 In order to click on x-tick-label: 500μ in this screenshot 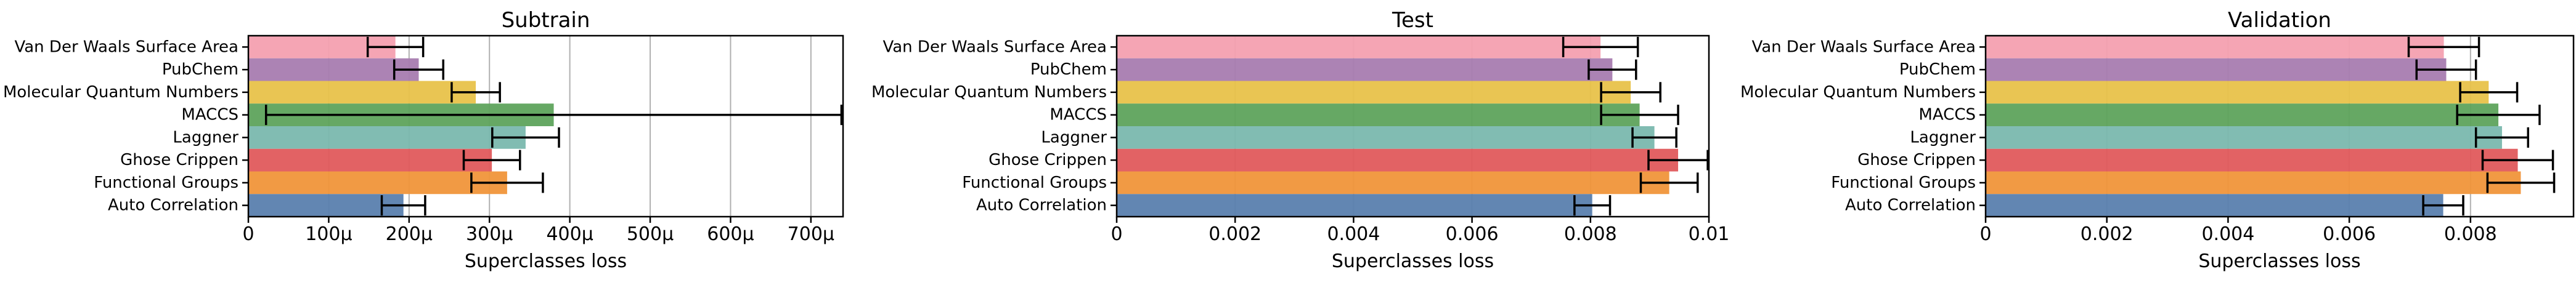, I will do `click(650, 234)`.